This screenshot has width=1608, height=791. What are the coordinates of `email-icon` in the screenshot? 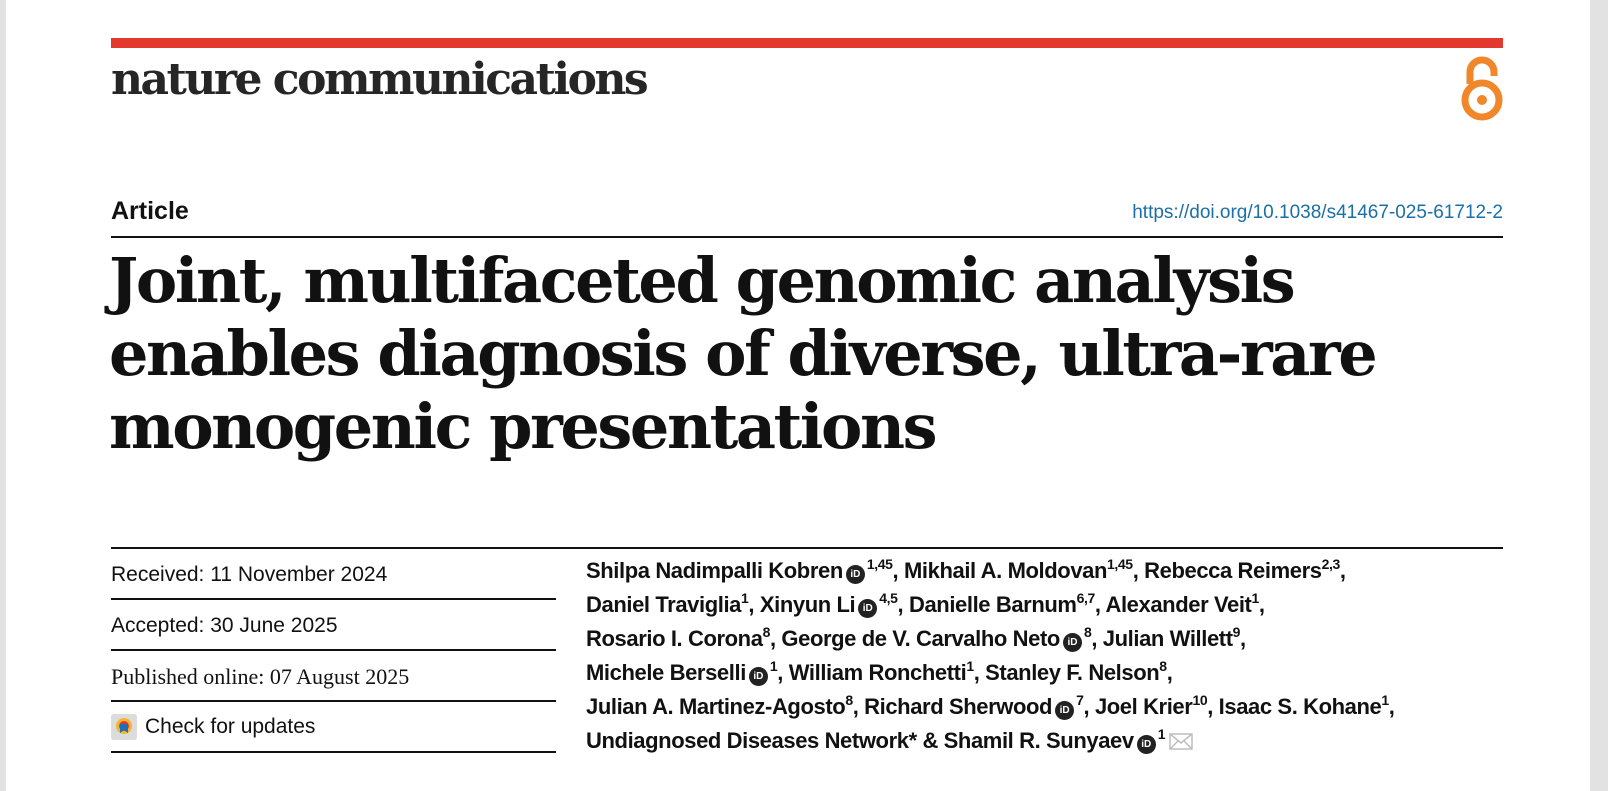 It's located at (1181, 741).